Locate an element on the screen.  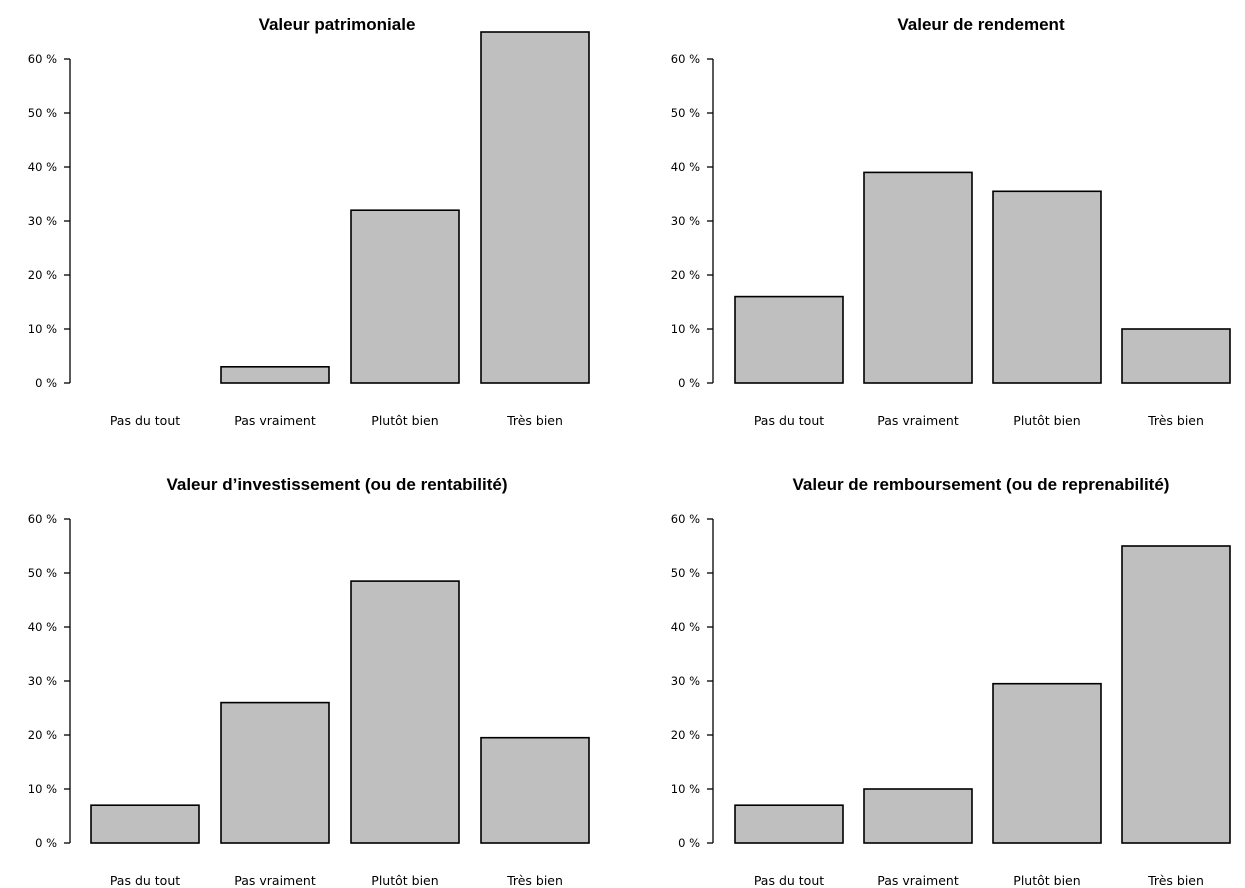
chart-title: Valeur patrimoniale is located at coordinates (337, 24).